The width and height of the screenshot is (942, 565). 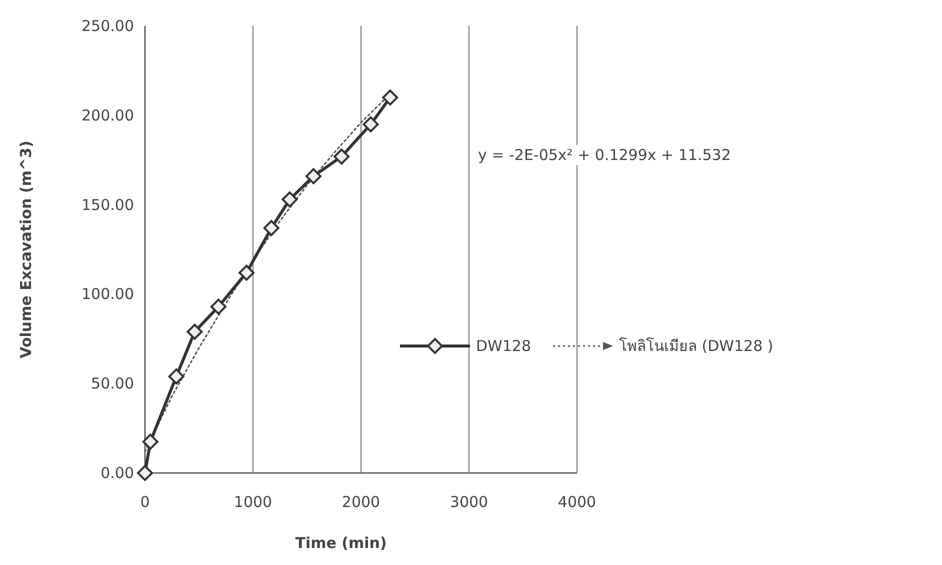 I want to click on y-tick-label: 150.00, so click(x=108, y=205).